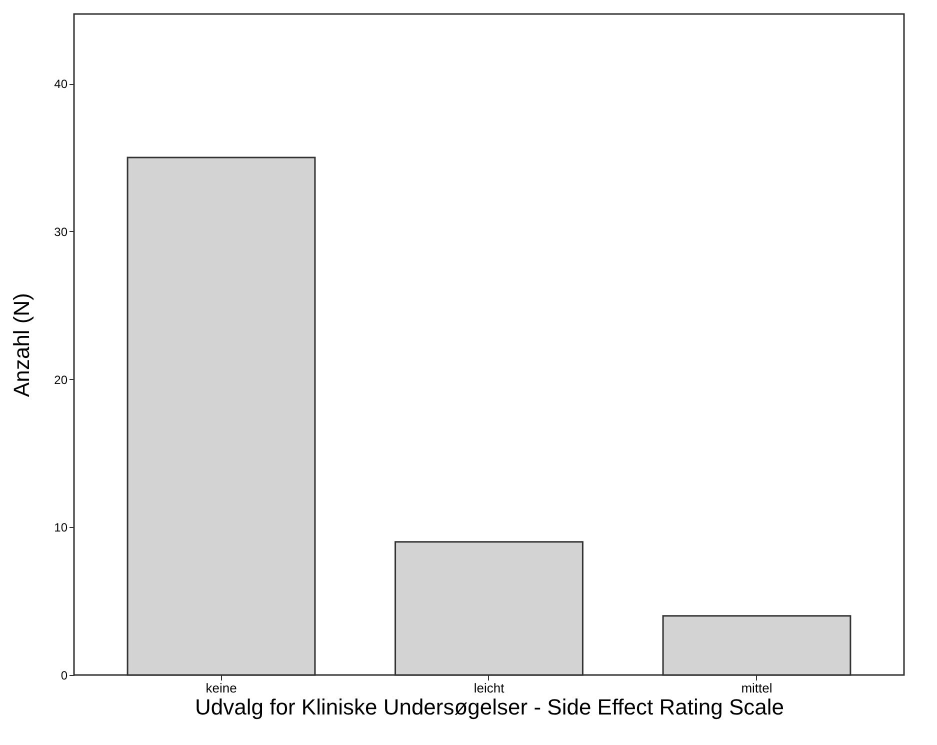 Image resolution: width=937 pixels, height=745 pixels. What do you see at coordinates (489, 688) in the screenshot?
I see `x-tick-label: leicht` at bounding box center [489, 688].